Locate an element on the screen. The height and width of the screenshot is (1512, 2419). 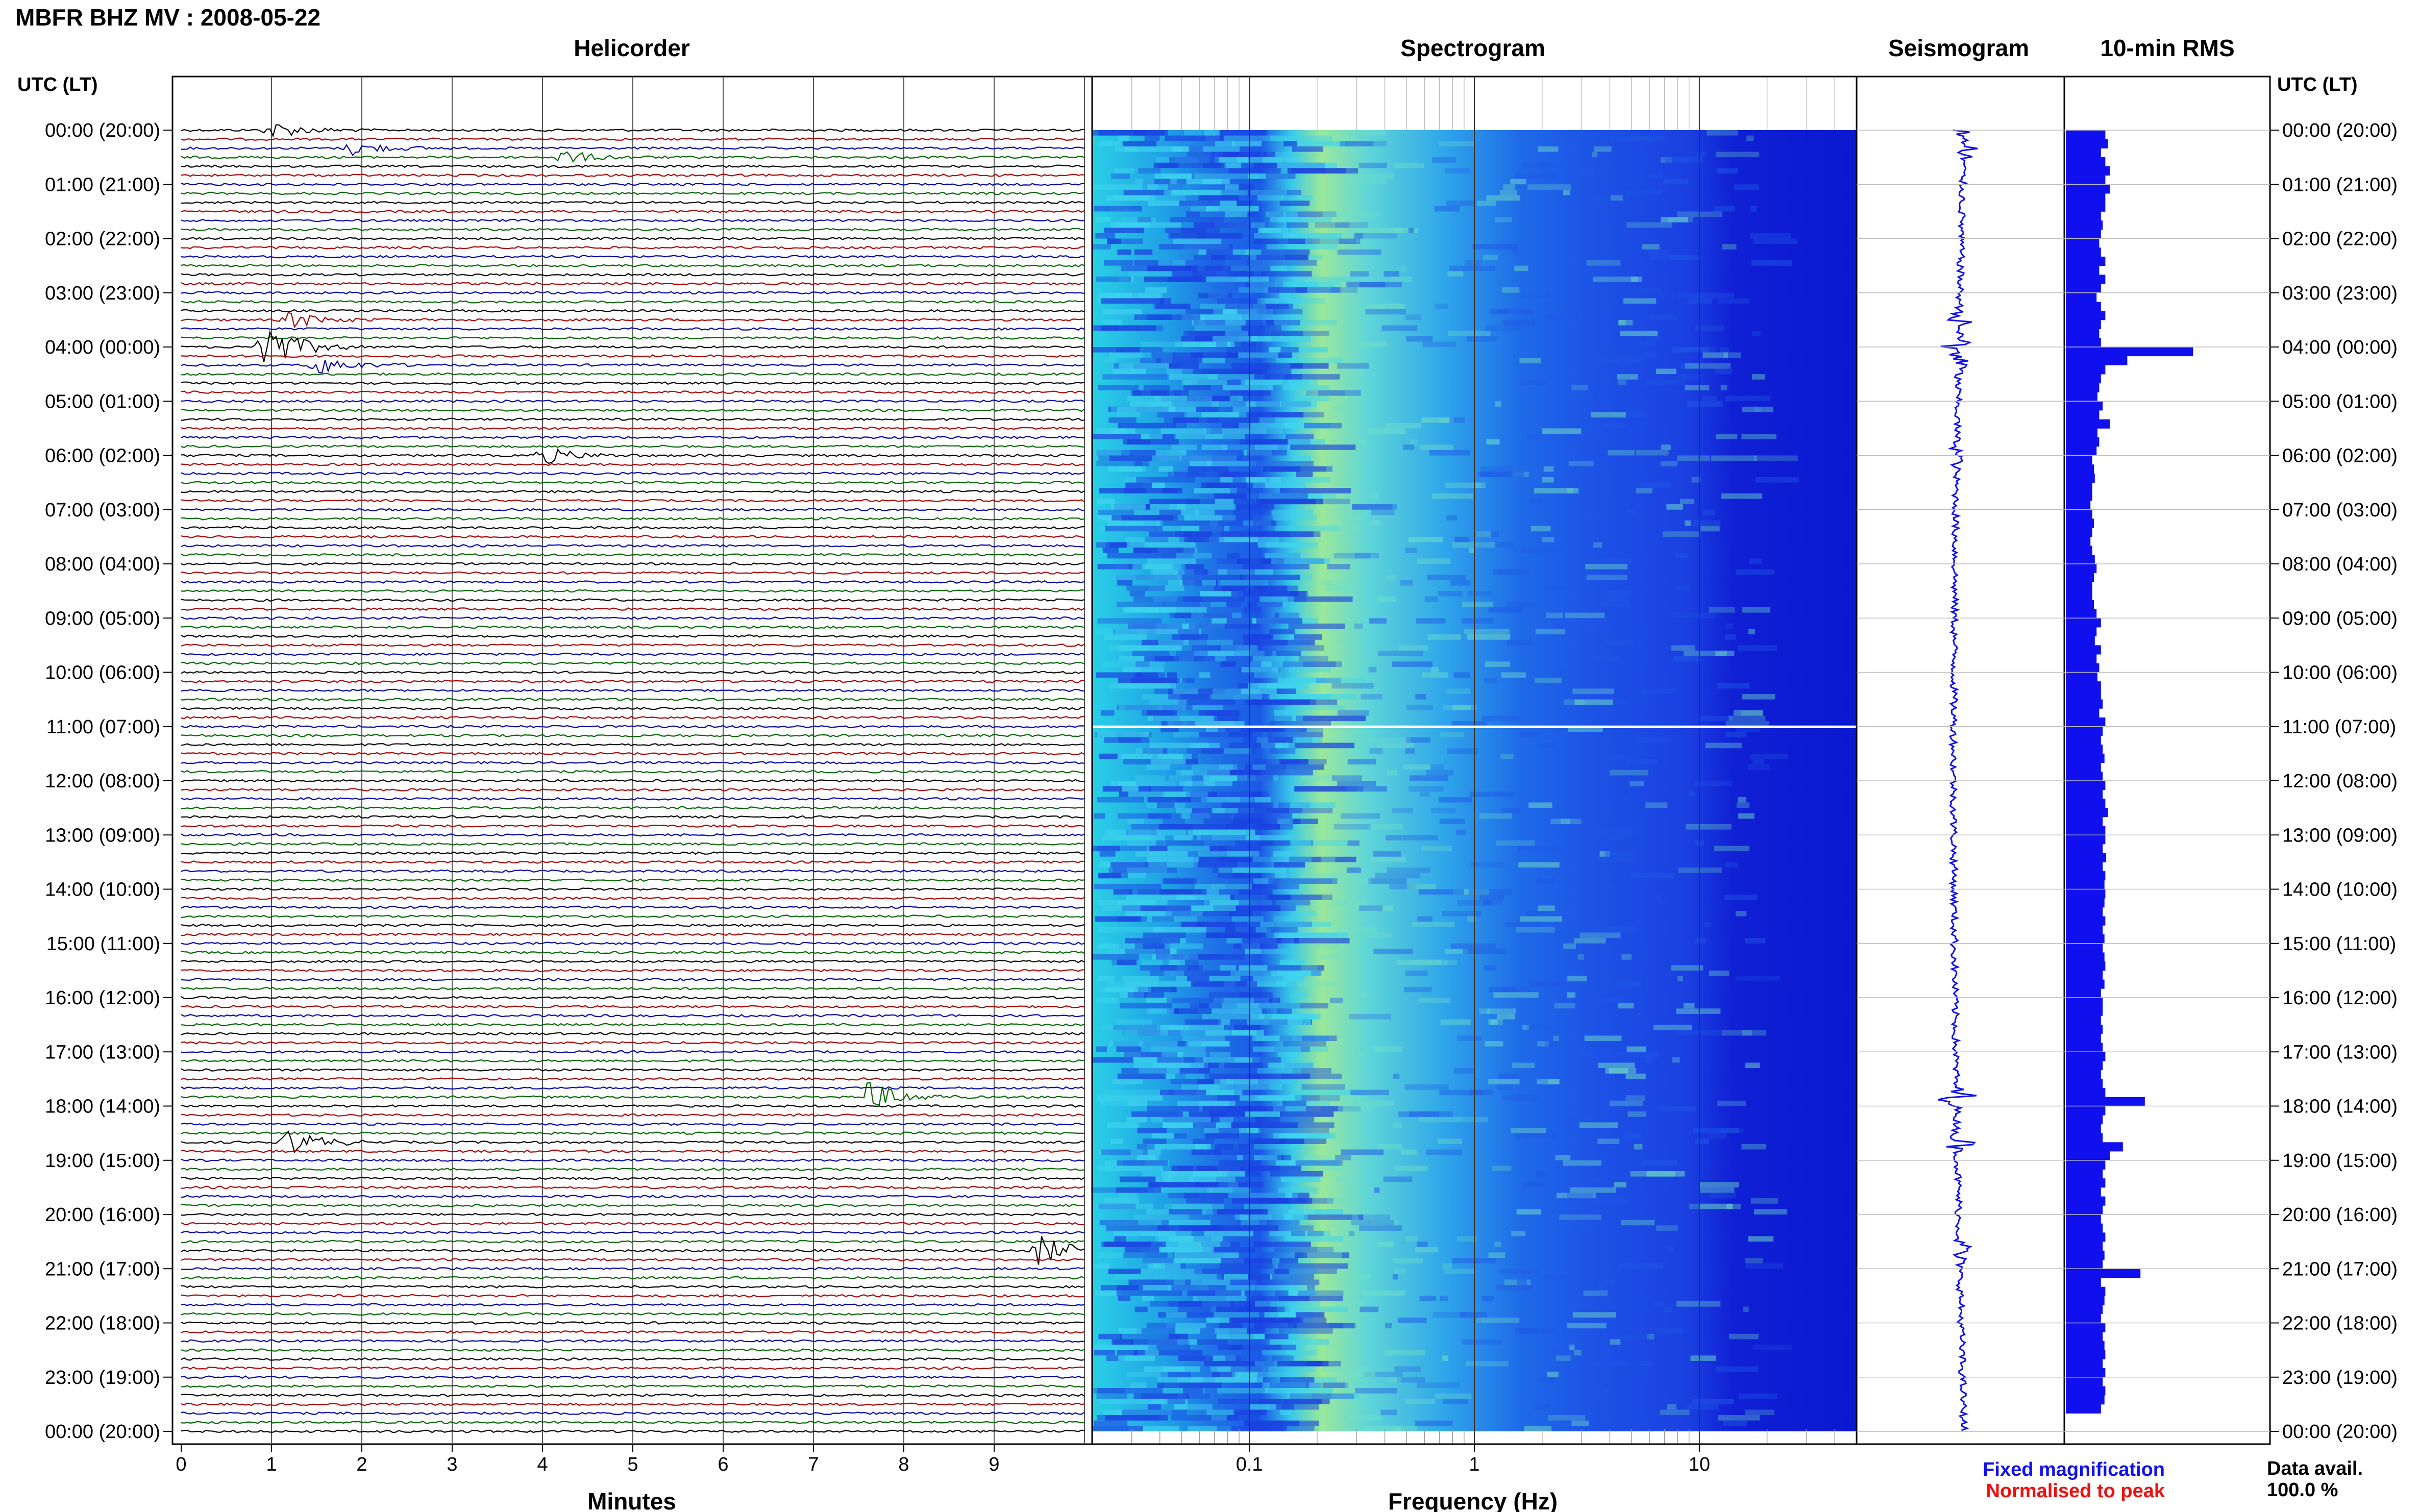
time-tick-label-left: 08:00 (04:00) is located at coordinates (102, 564).